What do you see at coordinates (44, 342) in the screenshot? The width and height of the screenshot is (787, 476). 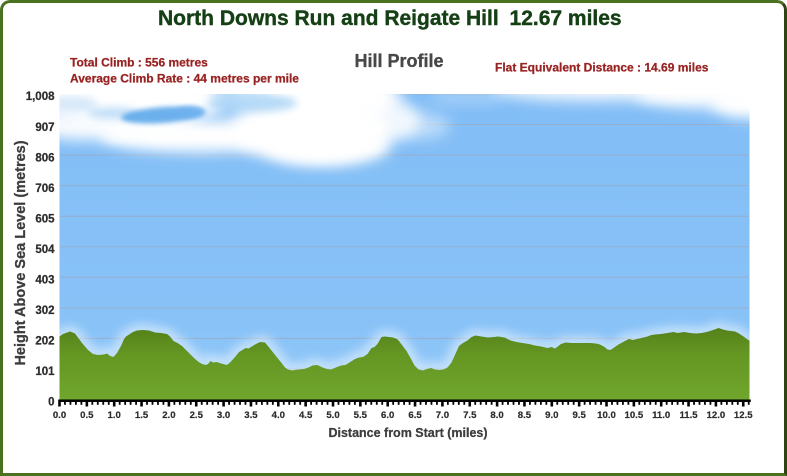 I see `svg-text: 202` at bounding box center [44, 342].